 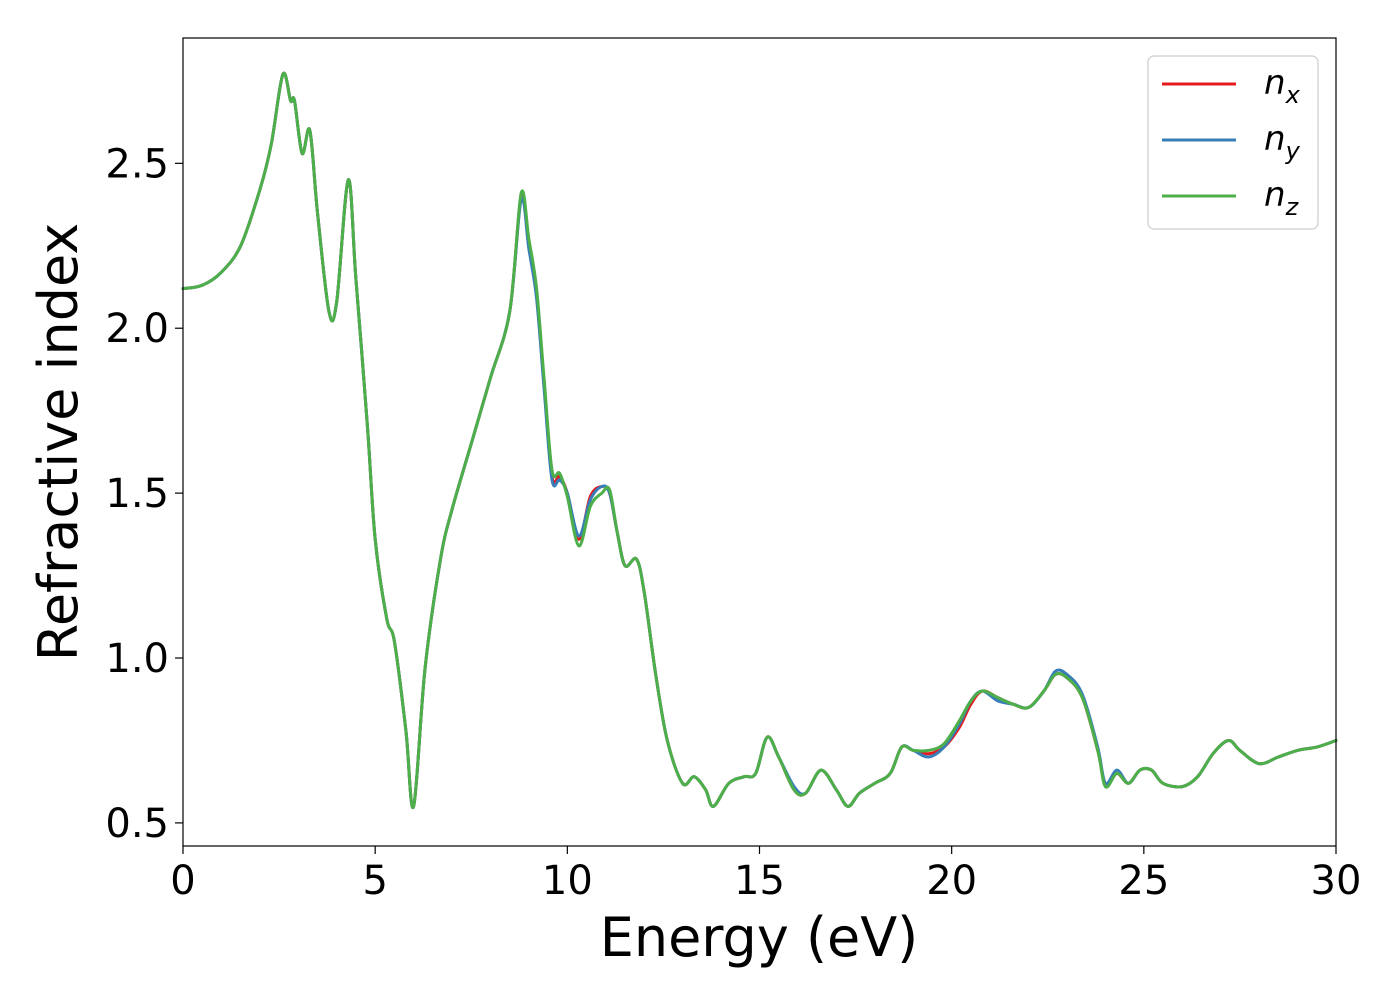 I want to click on x-axis-label: Energy (eV), so click(x=759, y=937).